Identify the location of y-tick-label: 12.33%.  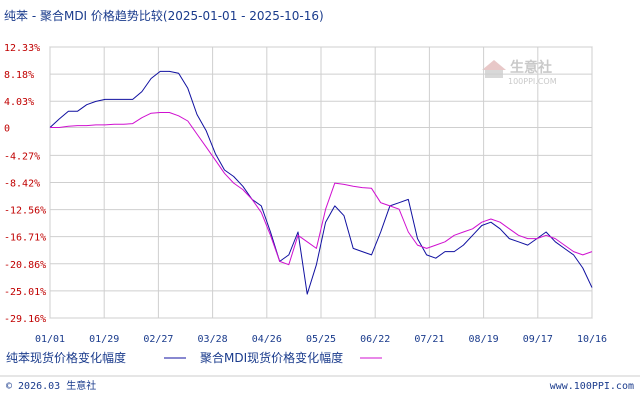
(22, 48).